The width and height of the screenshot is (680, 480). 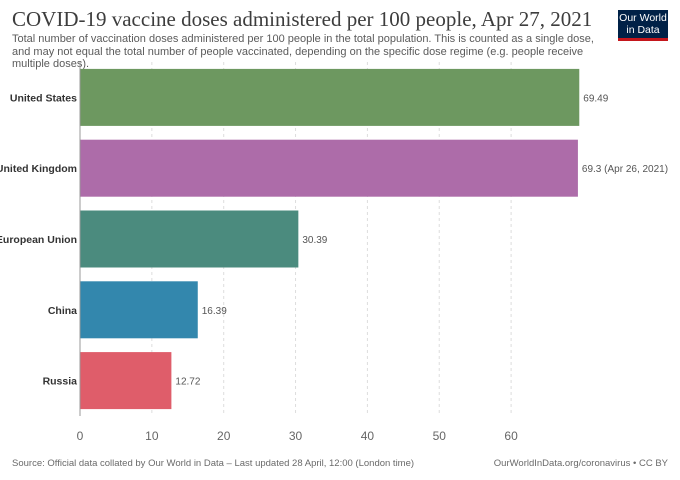 What do you see at coordinates (595, 98) in the screenshot?
I see `value-label-united-states: 69.49` at bounding box center [595, 98].